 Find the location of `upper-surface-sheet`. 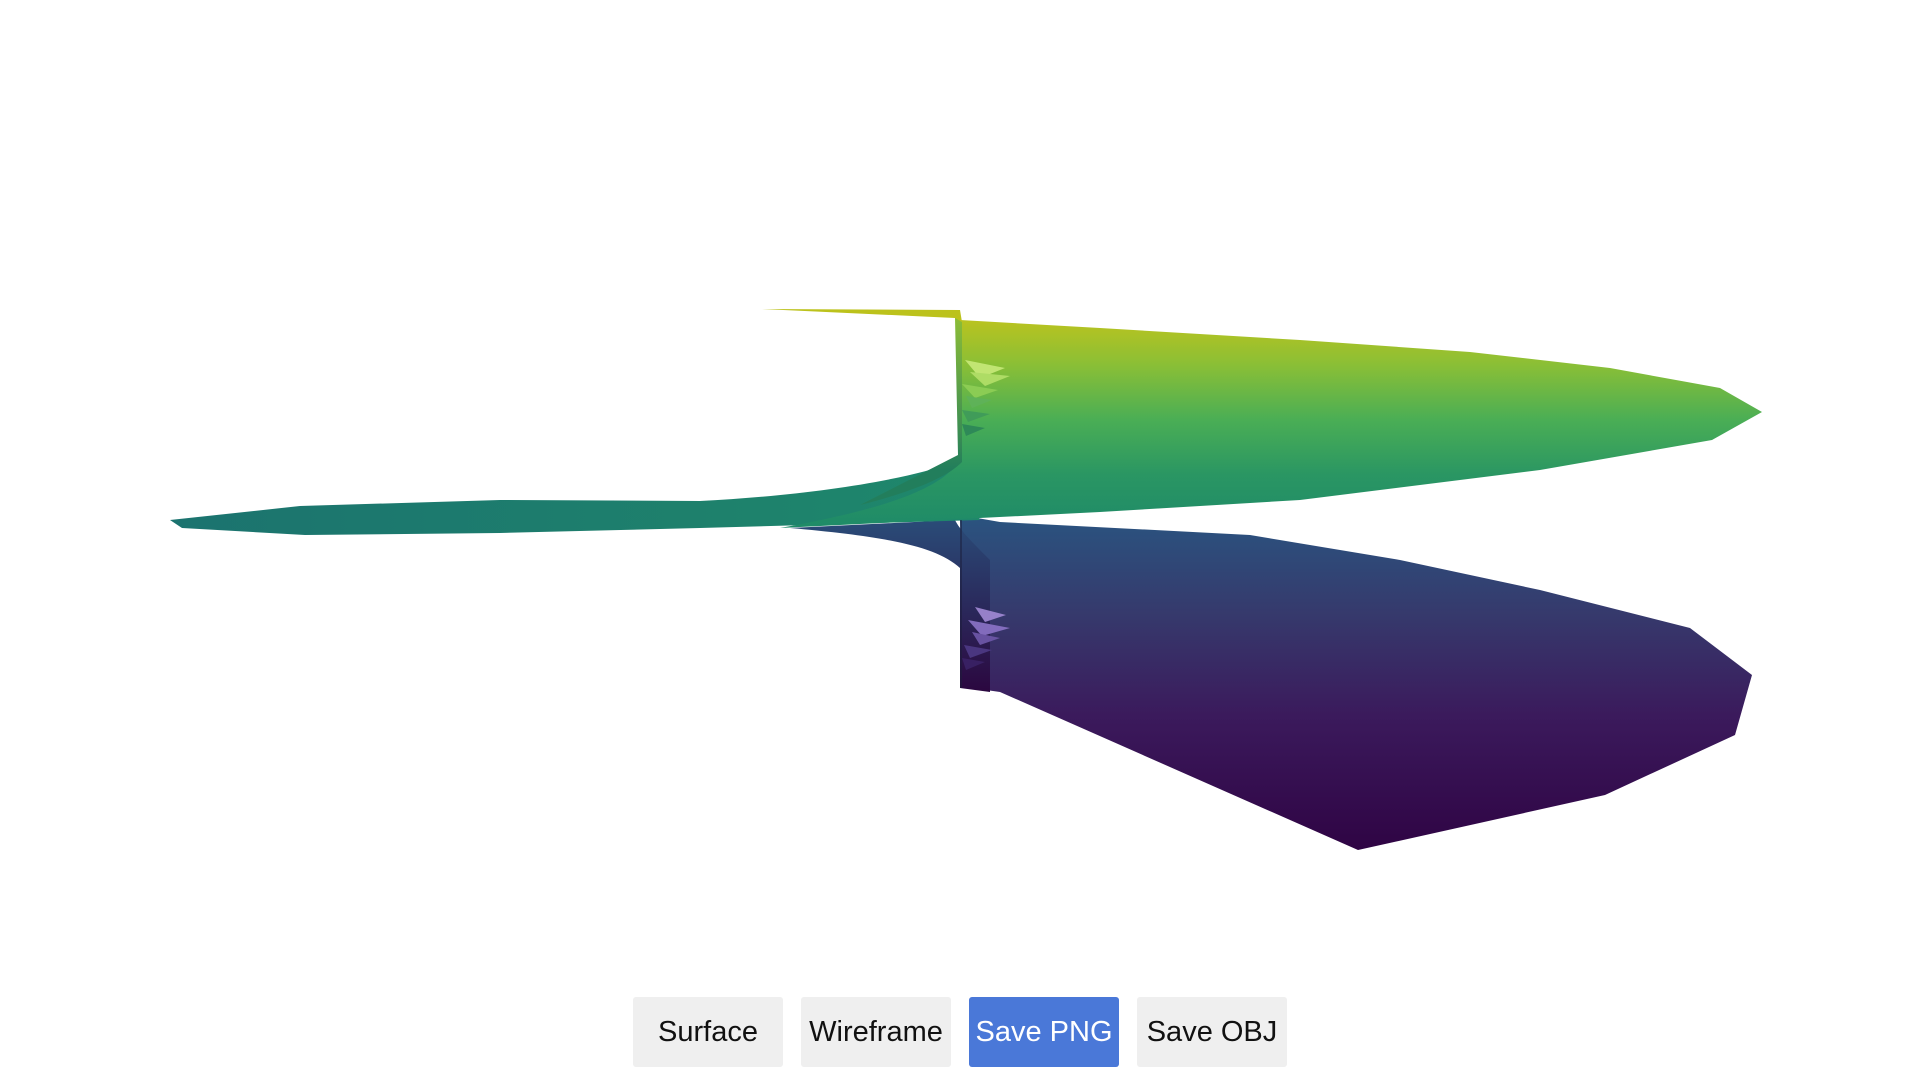

upper-surface-sheet is located at coordinates (1271, 424).